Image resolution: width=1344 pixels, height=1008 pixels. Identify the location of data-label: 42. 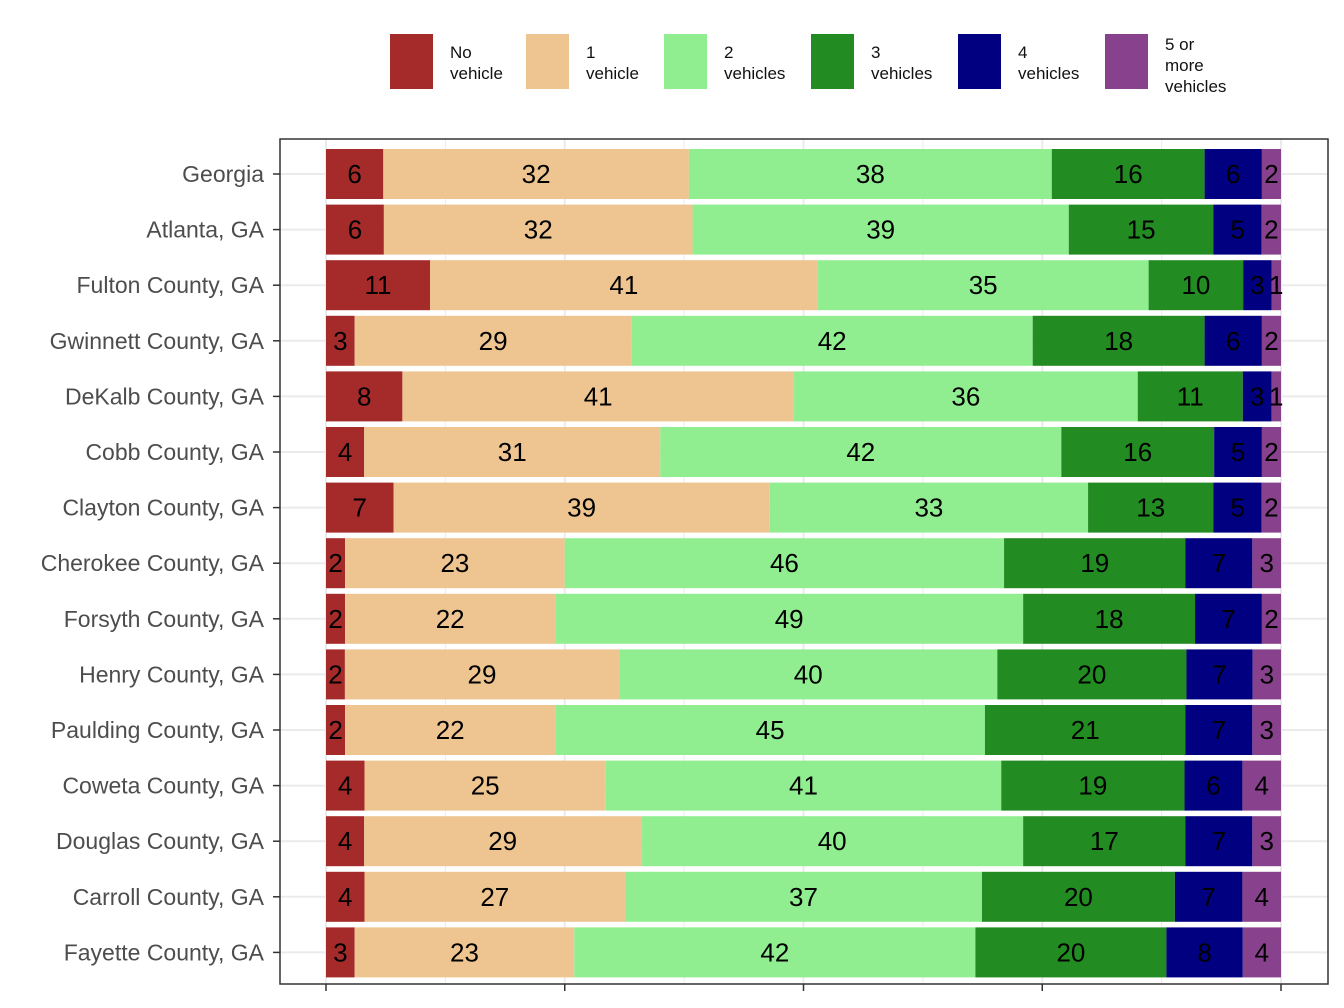
(774, 952).